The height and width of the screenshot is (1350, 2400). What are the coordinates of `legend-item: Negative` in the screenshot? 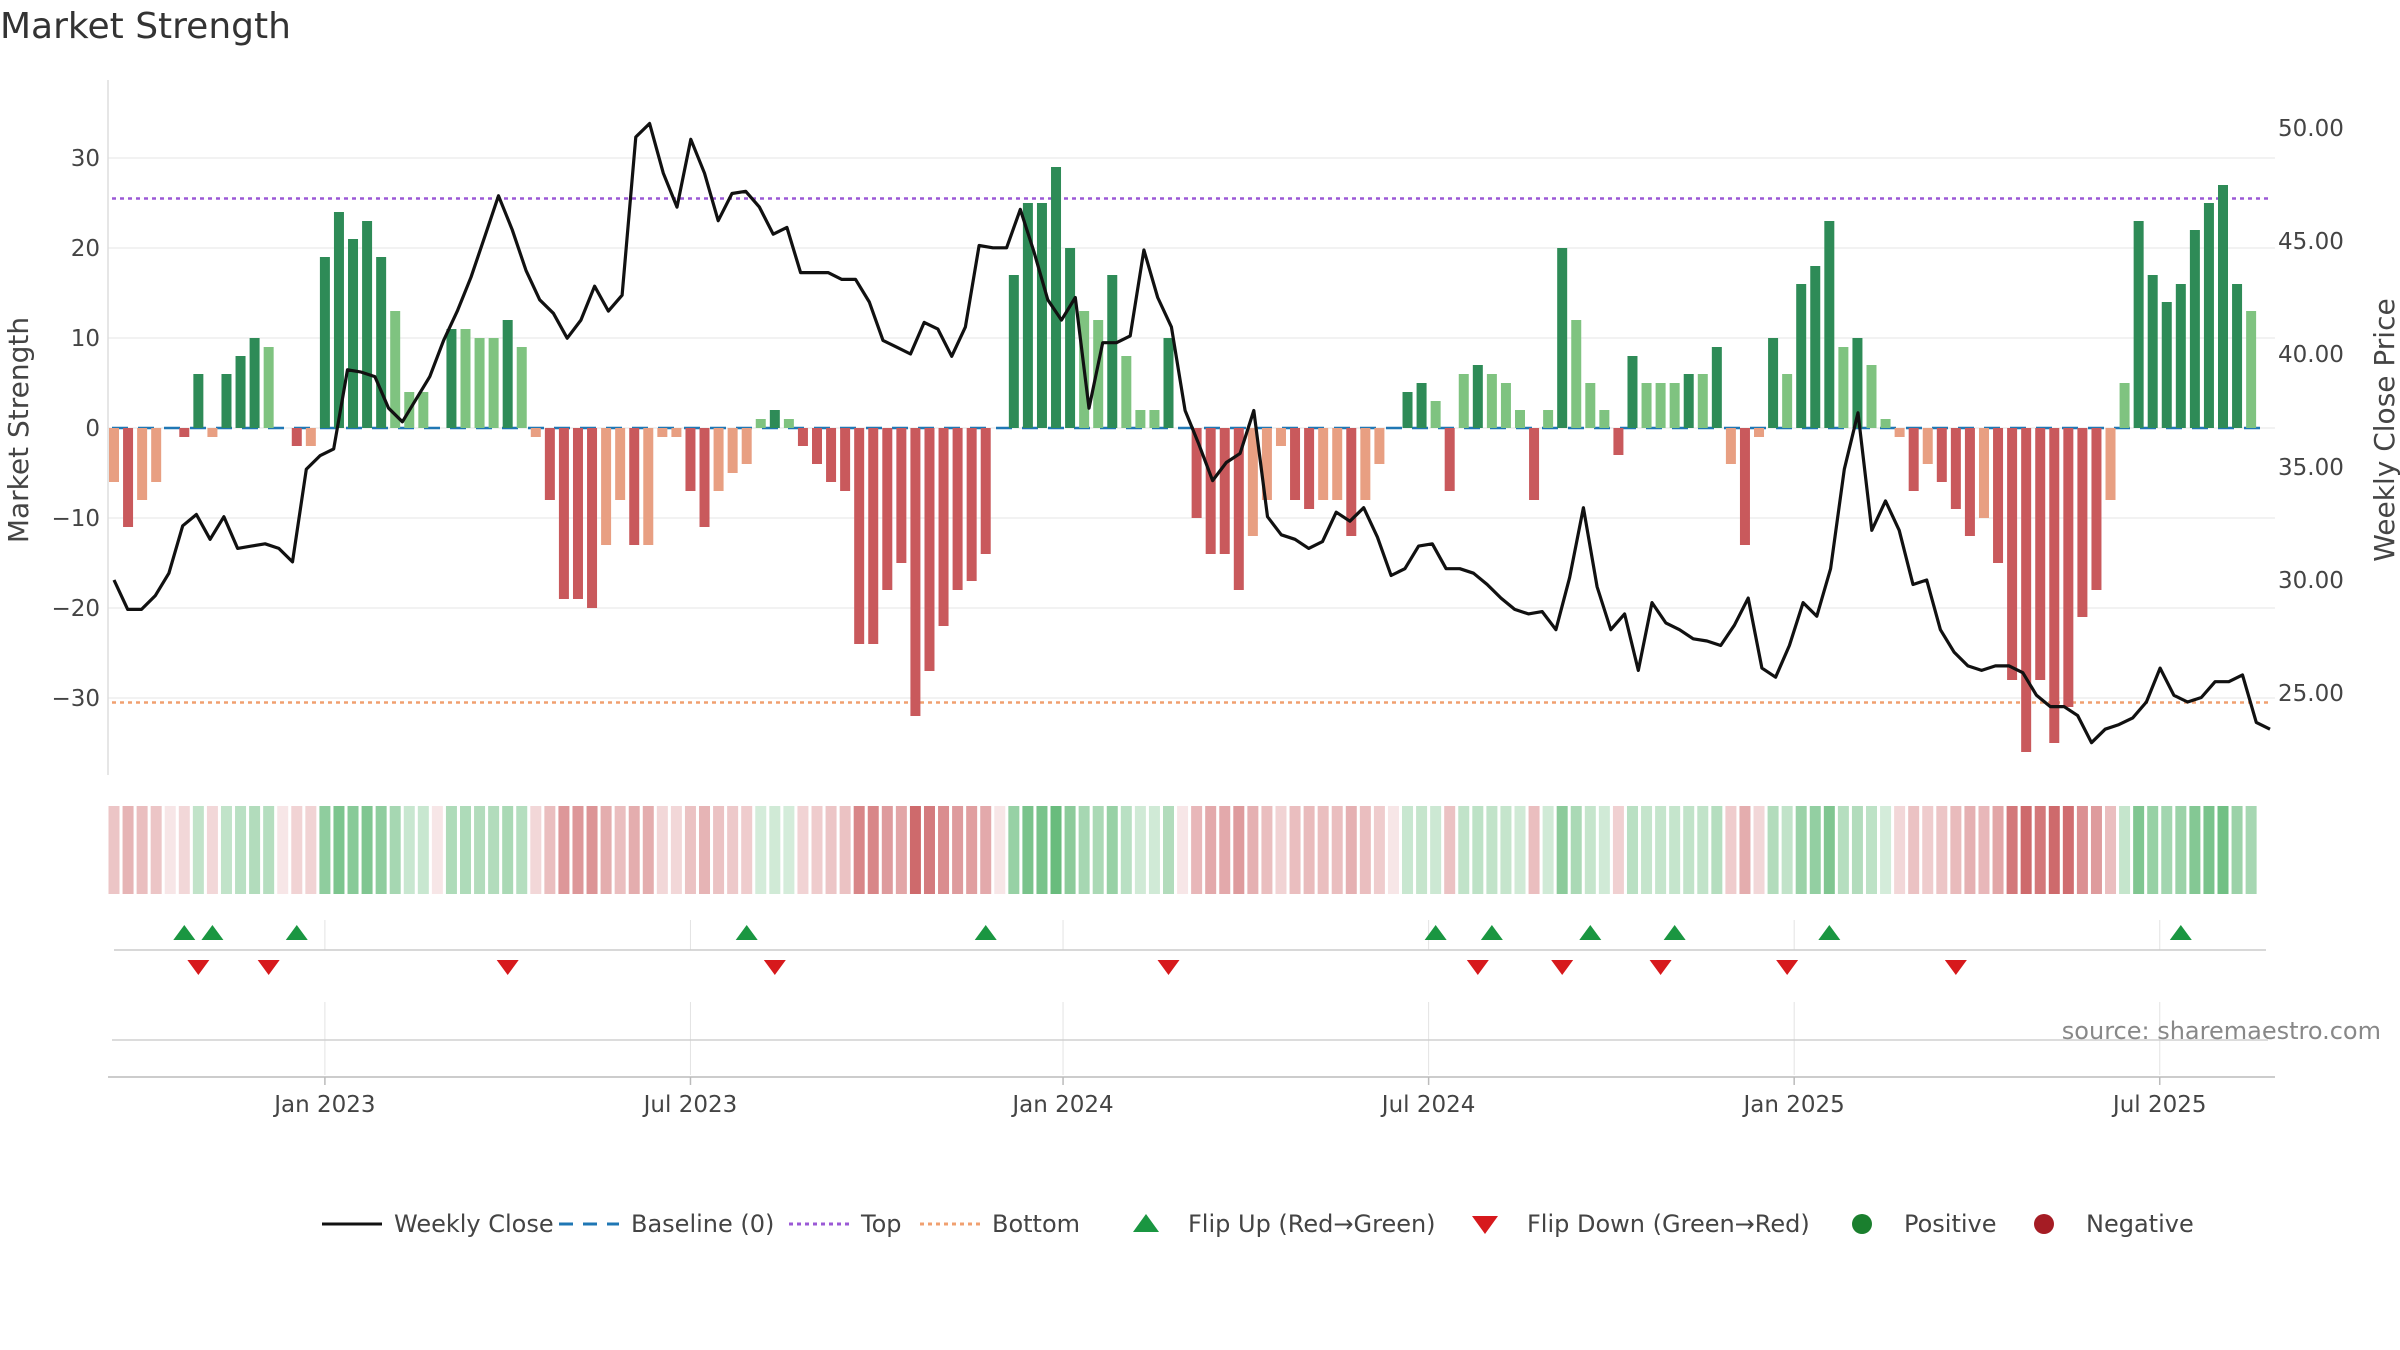 It's located at (2114, 1224).